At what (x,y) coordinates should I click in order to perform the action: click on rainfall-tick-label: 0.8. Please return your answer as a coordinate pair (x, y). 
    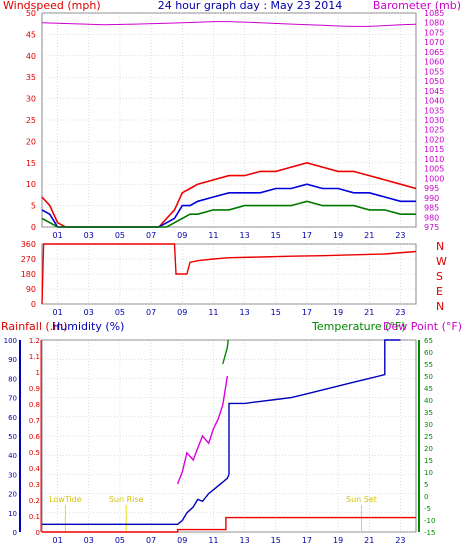
    Looking at the image, I should click on (34, 405).